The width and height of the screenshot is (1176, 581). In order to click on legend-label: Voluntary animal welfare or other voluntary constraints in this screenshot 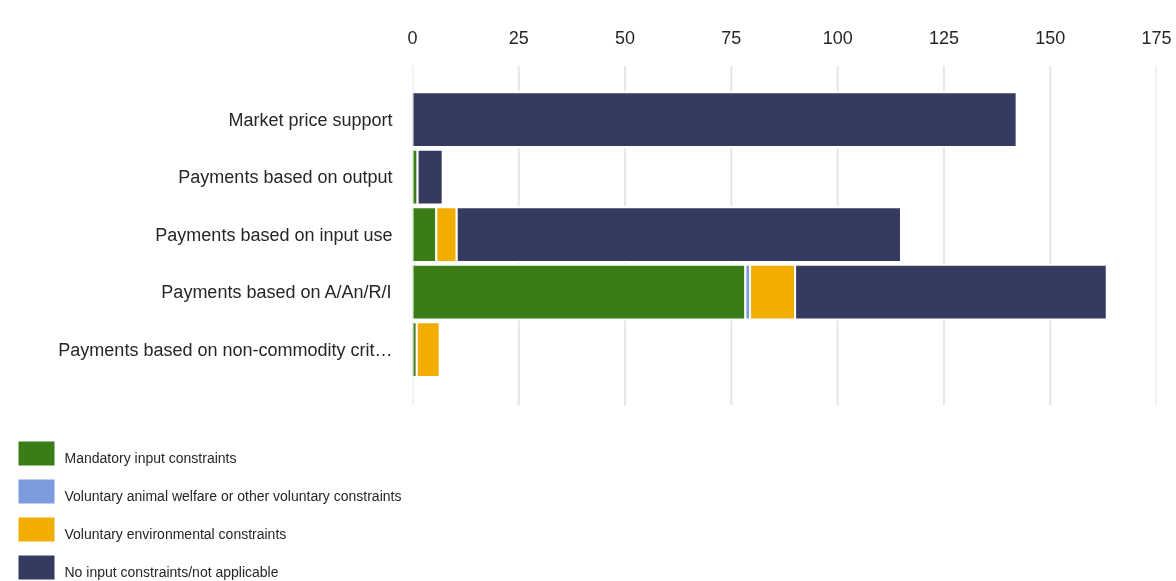, I will do `click(233, 495)`.